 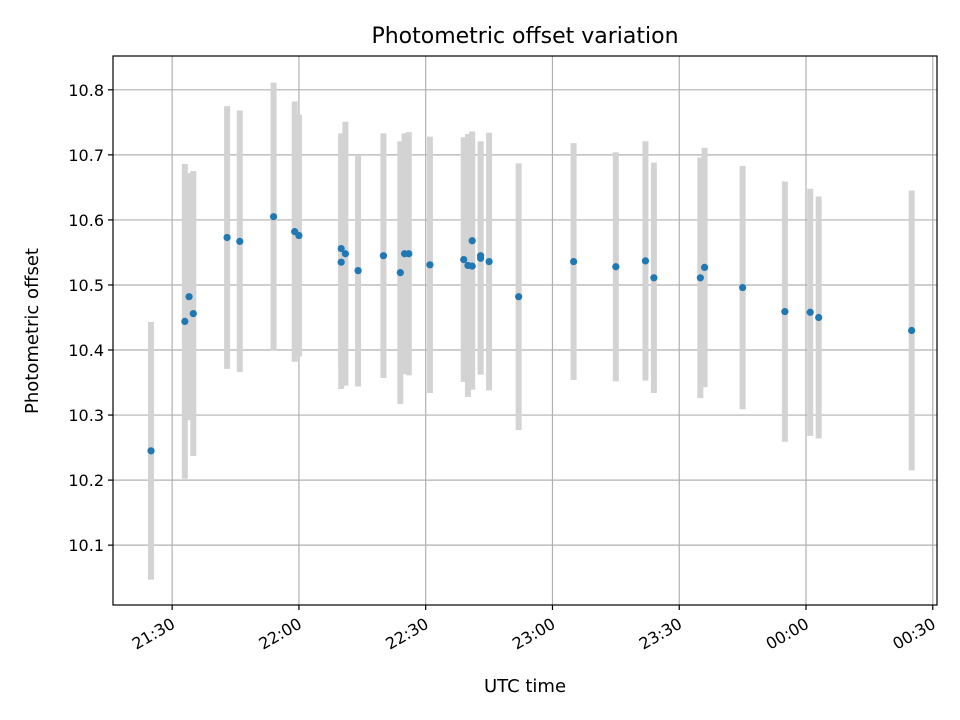 What do you see at coordinates (524, 36) in the screenshot?
I see `chart-title: Photometric offset variation` at bounding box center [524, 36].